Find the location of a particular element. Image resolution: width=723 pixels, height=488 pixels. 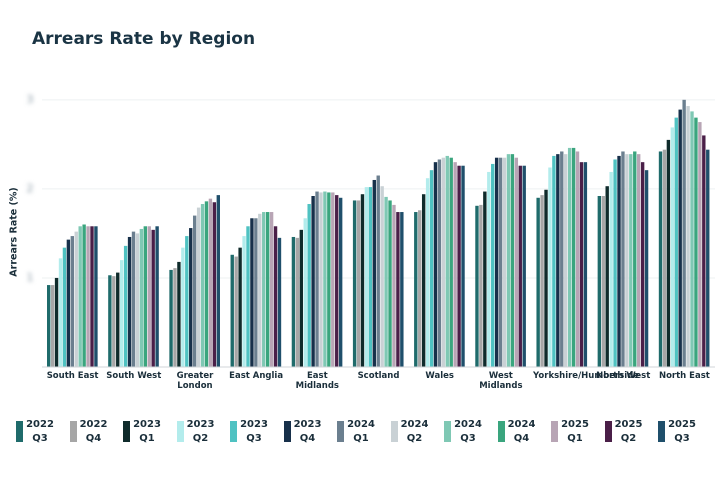

y-tick-label: 3 is located at coordinates (30, 99).